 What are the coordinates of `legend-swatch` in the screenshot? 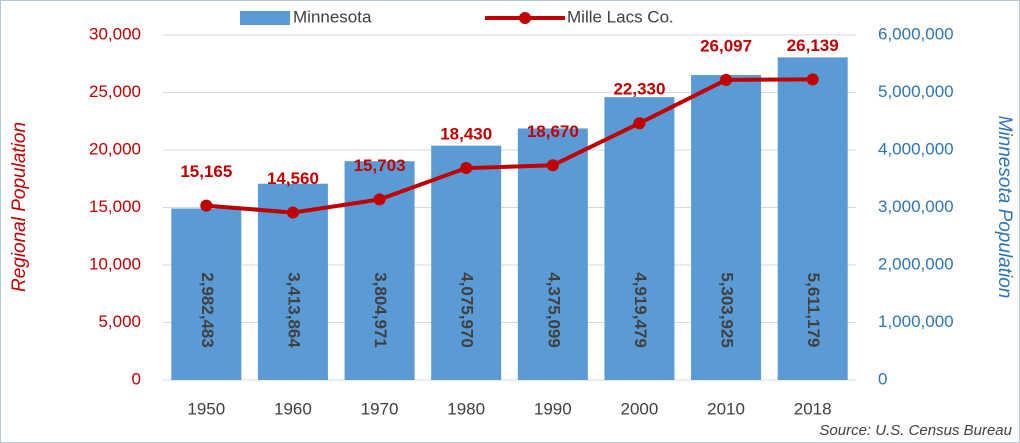 It's located at (265, 18).